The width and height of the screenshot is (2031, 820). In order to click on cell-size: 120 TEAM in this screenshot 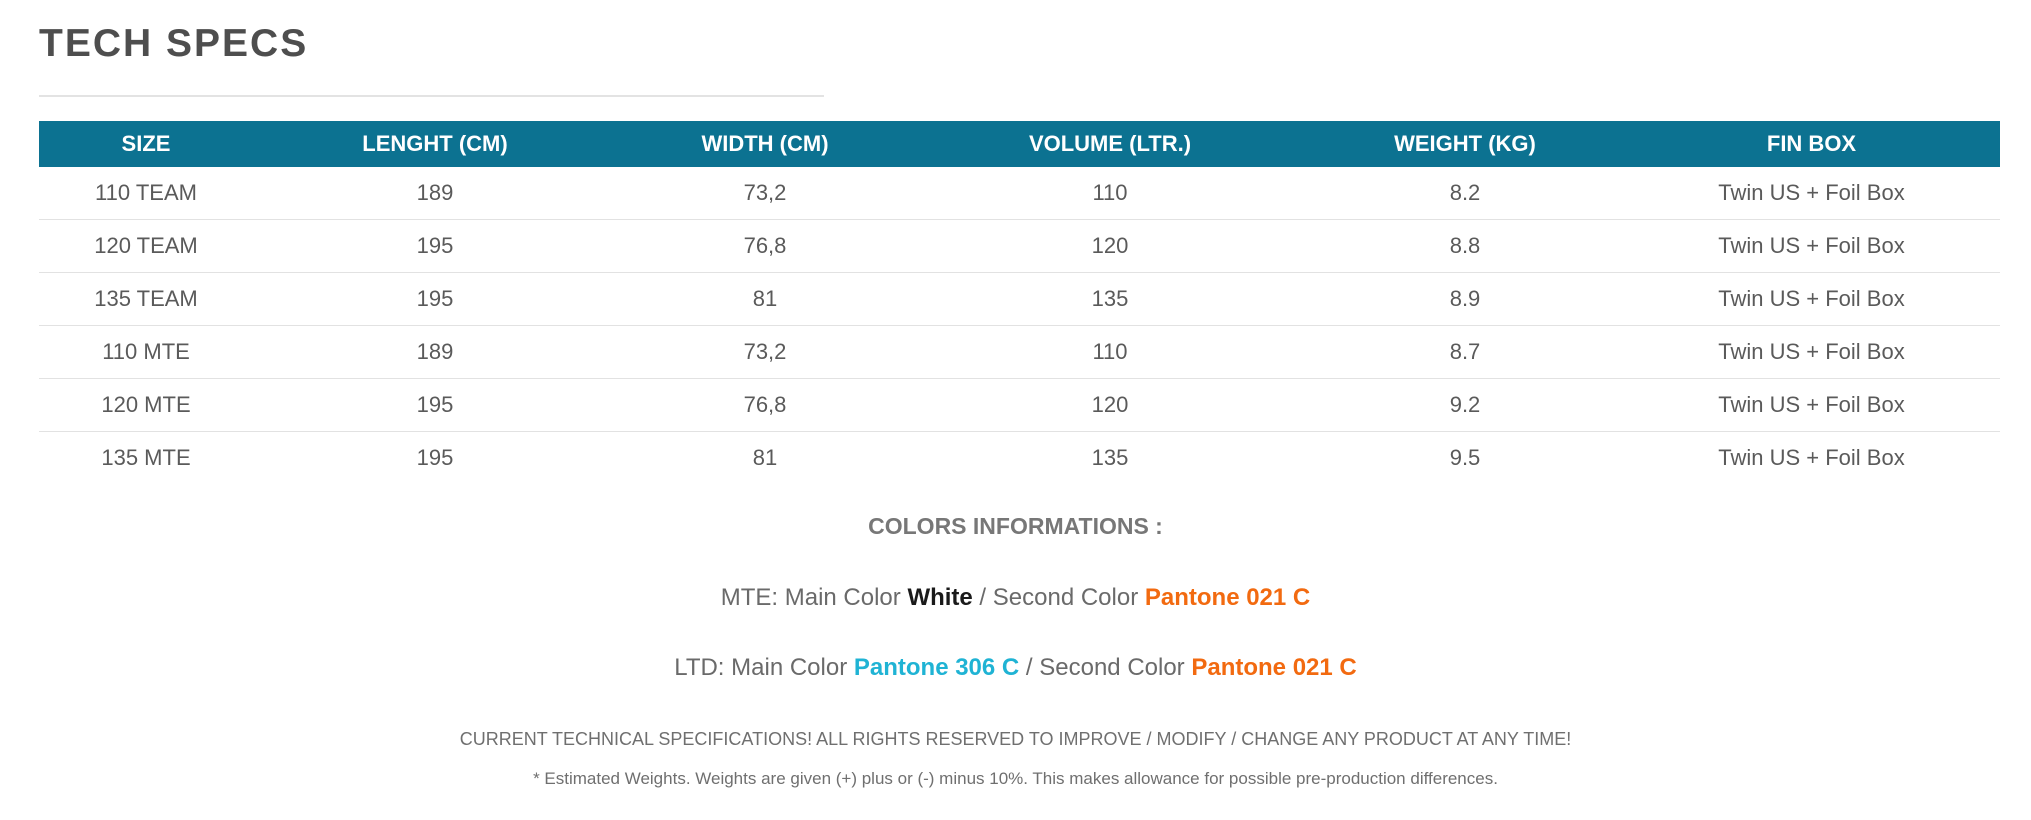, I will do `click(146, 246)`.